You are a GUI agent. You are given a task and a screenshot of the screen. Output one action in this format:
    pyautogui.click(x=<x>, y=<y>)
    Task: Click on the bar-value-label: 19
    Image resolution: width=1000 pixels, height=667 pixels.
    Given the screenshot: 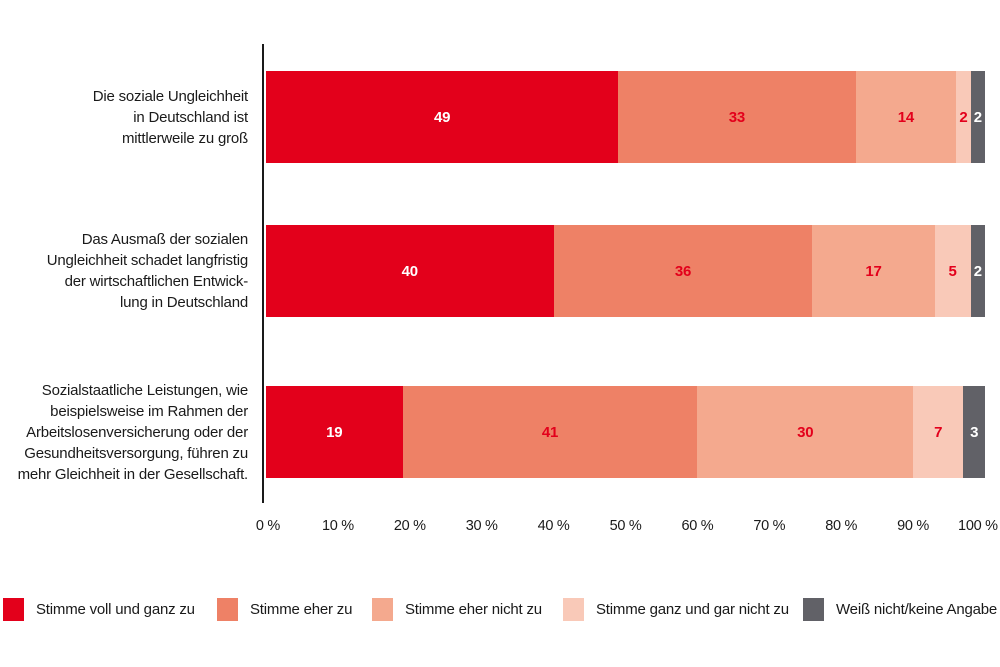 What is the action you would take?
    pyautogui.click(x=334, y=432)
    